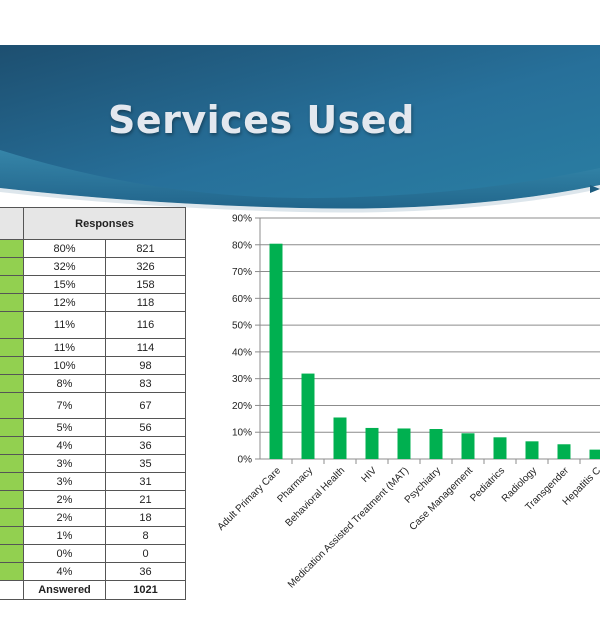 This screenshot has height=630, width=600. What do you see at coordinates (242, 245) in the screenshot?
I see `y-tick-label: 80%` at bounding box center [242, 245].